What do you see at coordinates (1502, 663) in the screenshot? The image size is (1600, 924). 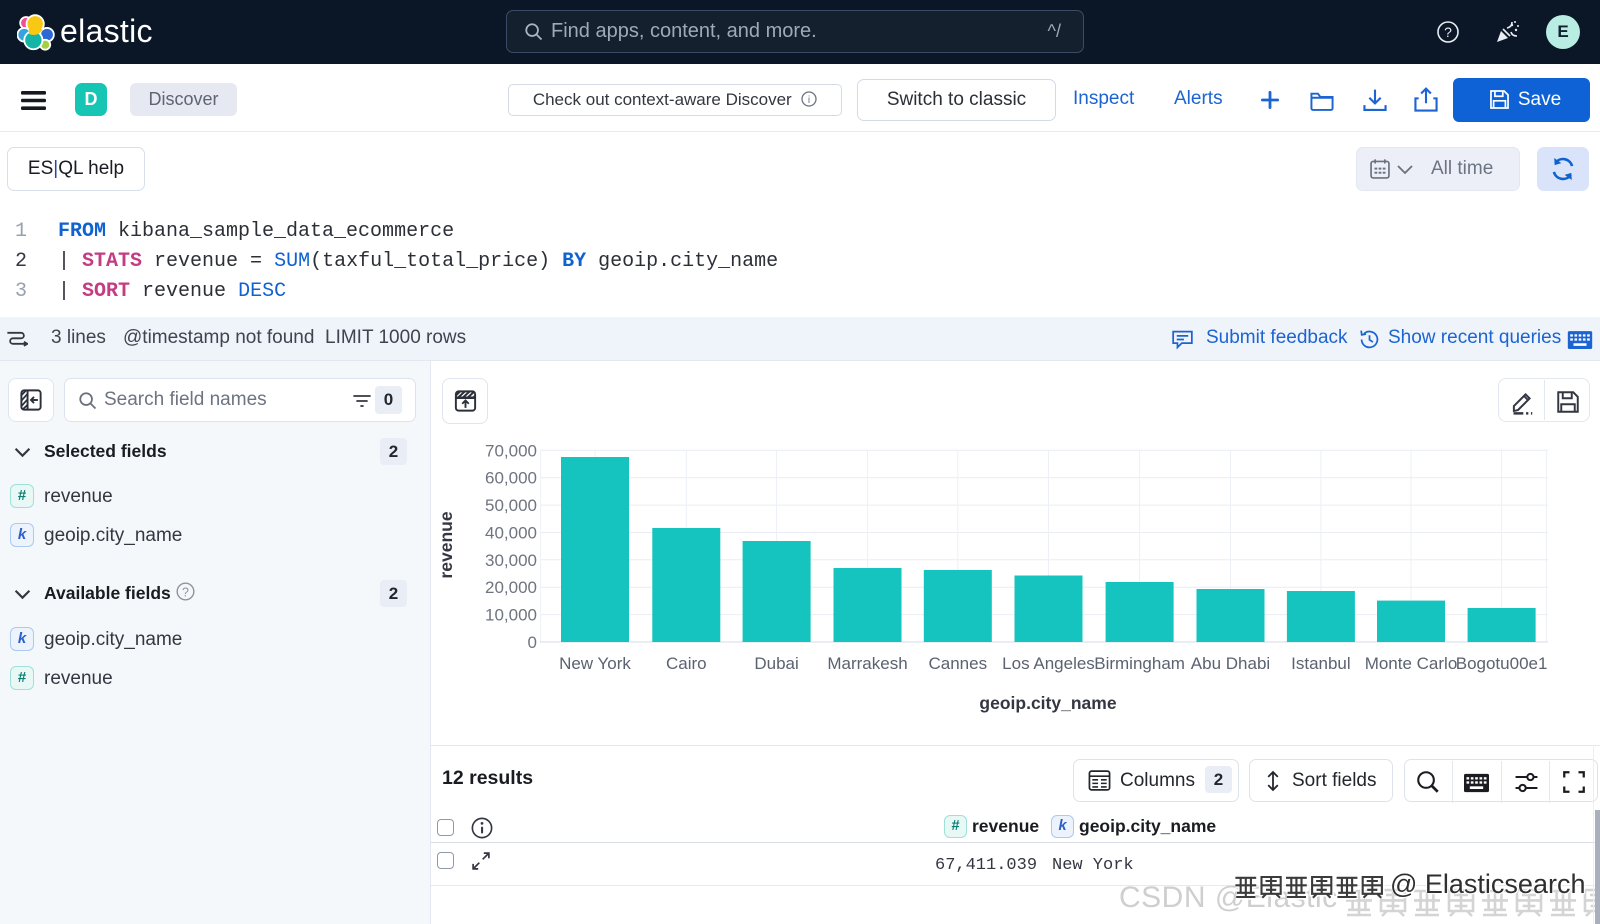 I see `svg-text: Bogotu00e1` at bounding box center [1502, 663].